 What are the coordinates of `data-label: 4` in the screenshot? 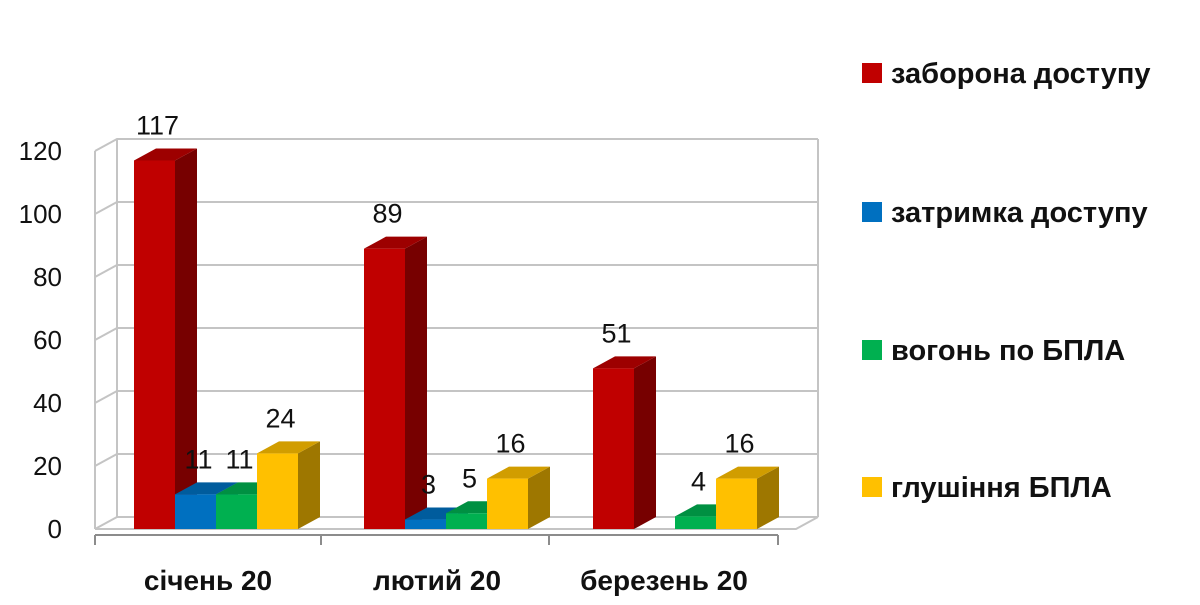 It's located at (698, 481).